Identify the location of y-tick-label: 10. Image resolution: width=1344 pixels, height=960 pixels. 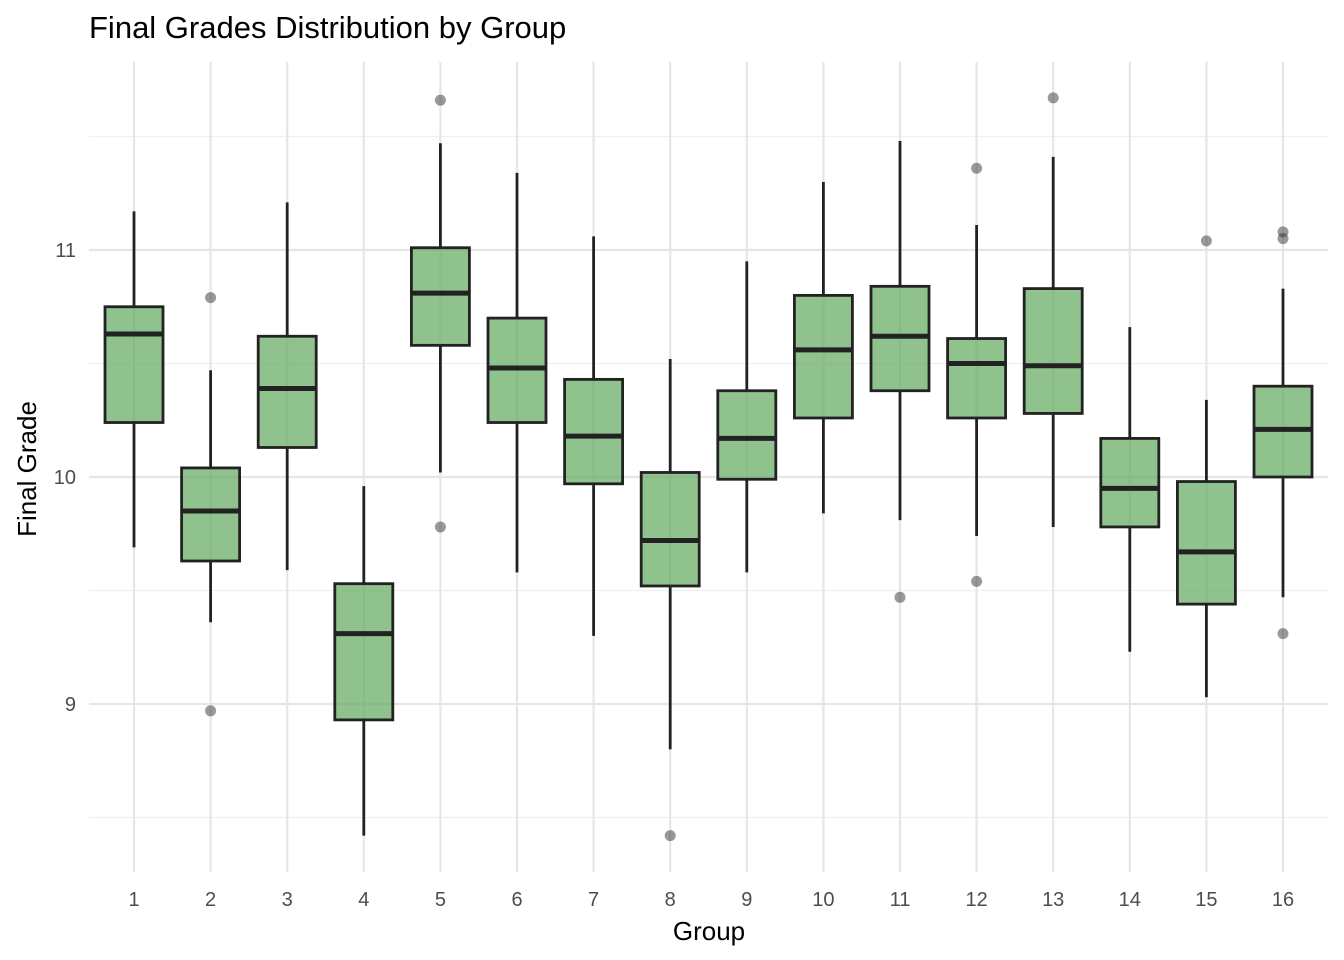
(65, 478).